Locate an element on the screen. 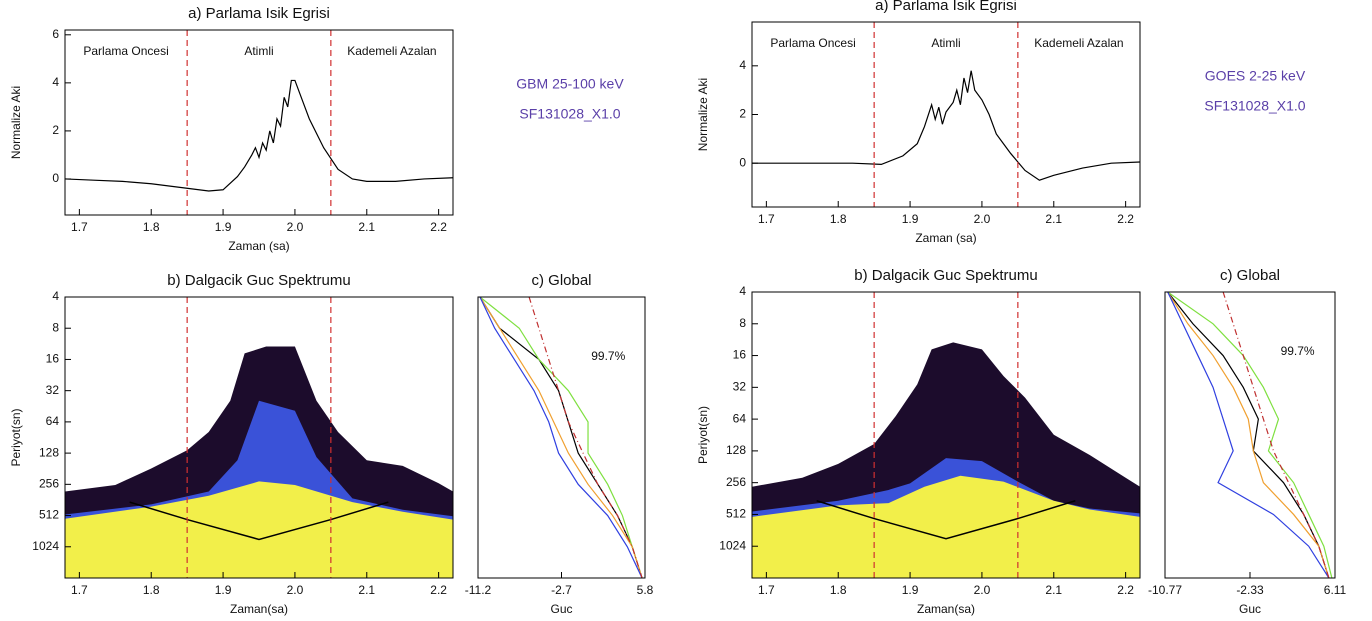 This screenshot has width=1372, height=621. x-tick-label: -2.7 is located at coordinates (561, 590).